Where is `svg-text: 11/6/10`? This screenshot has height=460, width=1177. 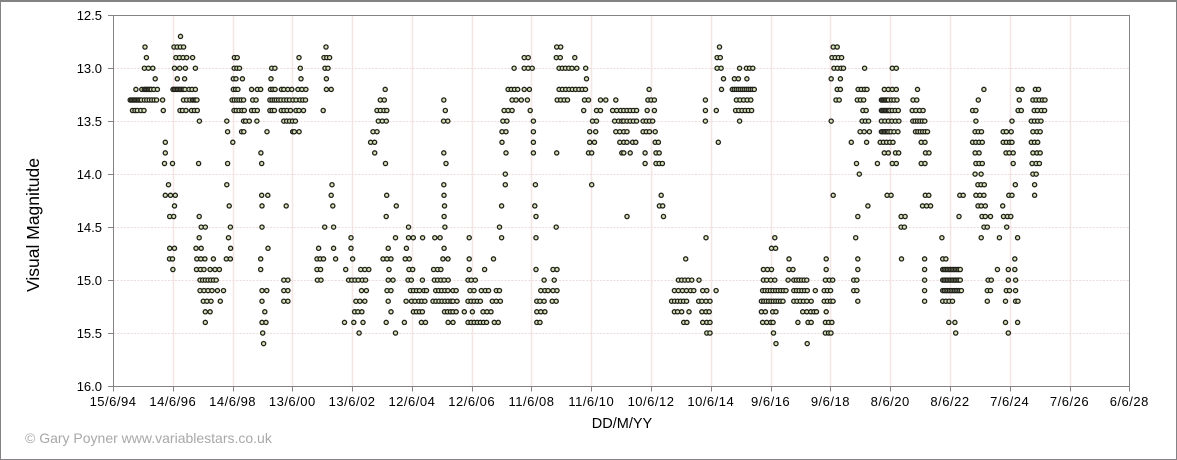
svg-text: 11/6/10 is located at coordinates (591, 401).